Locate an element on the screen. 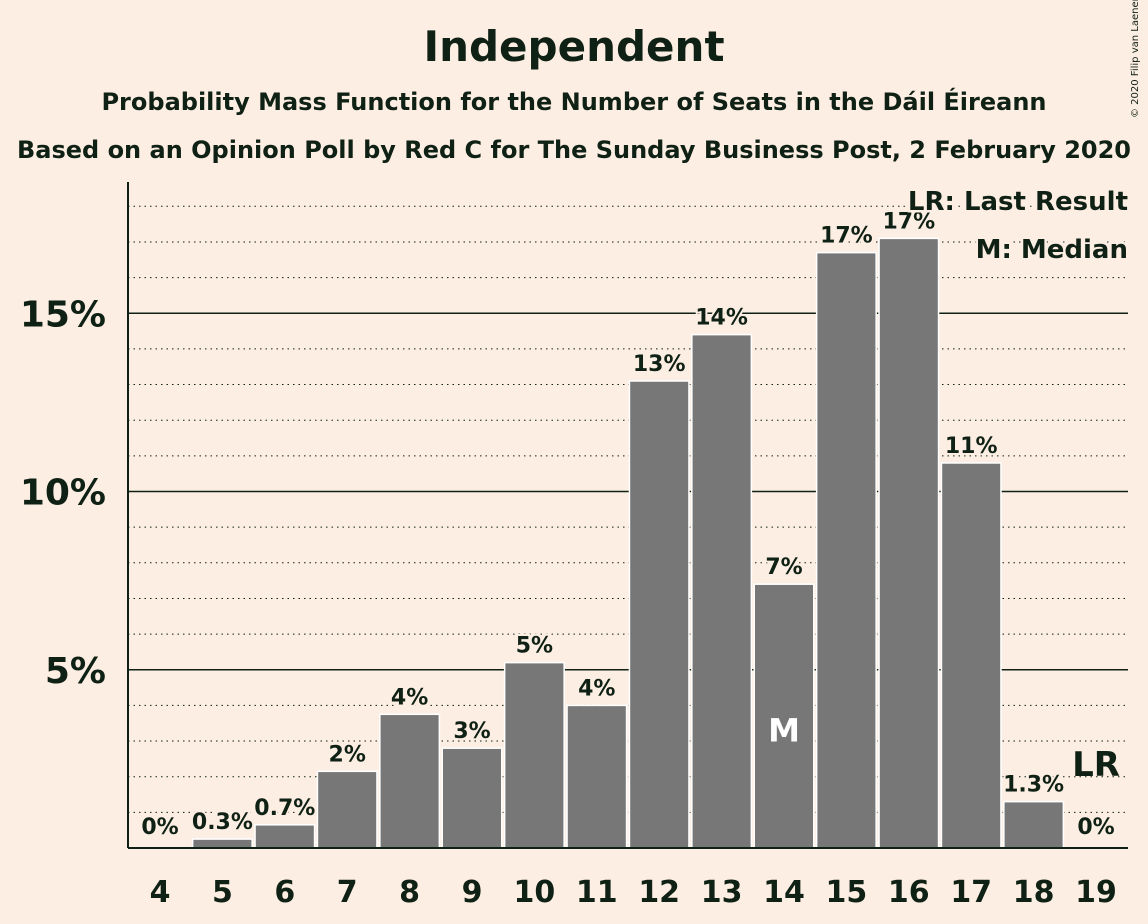 This screenshot has height=924, width=1148. x-tick-label: 18 is located at coordinates (1034, 892).